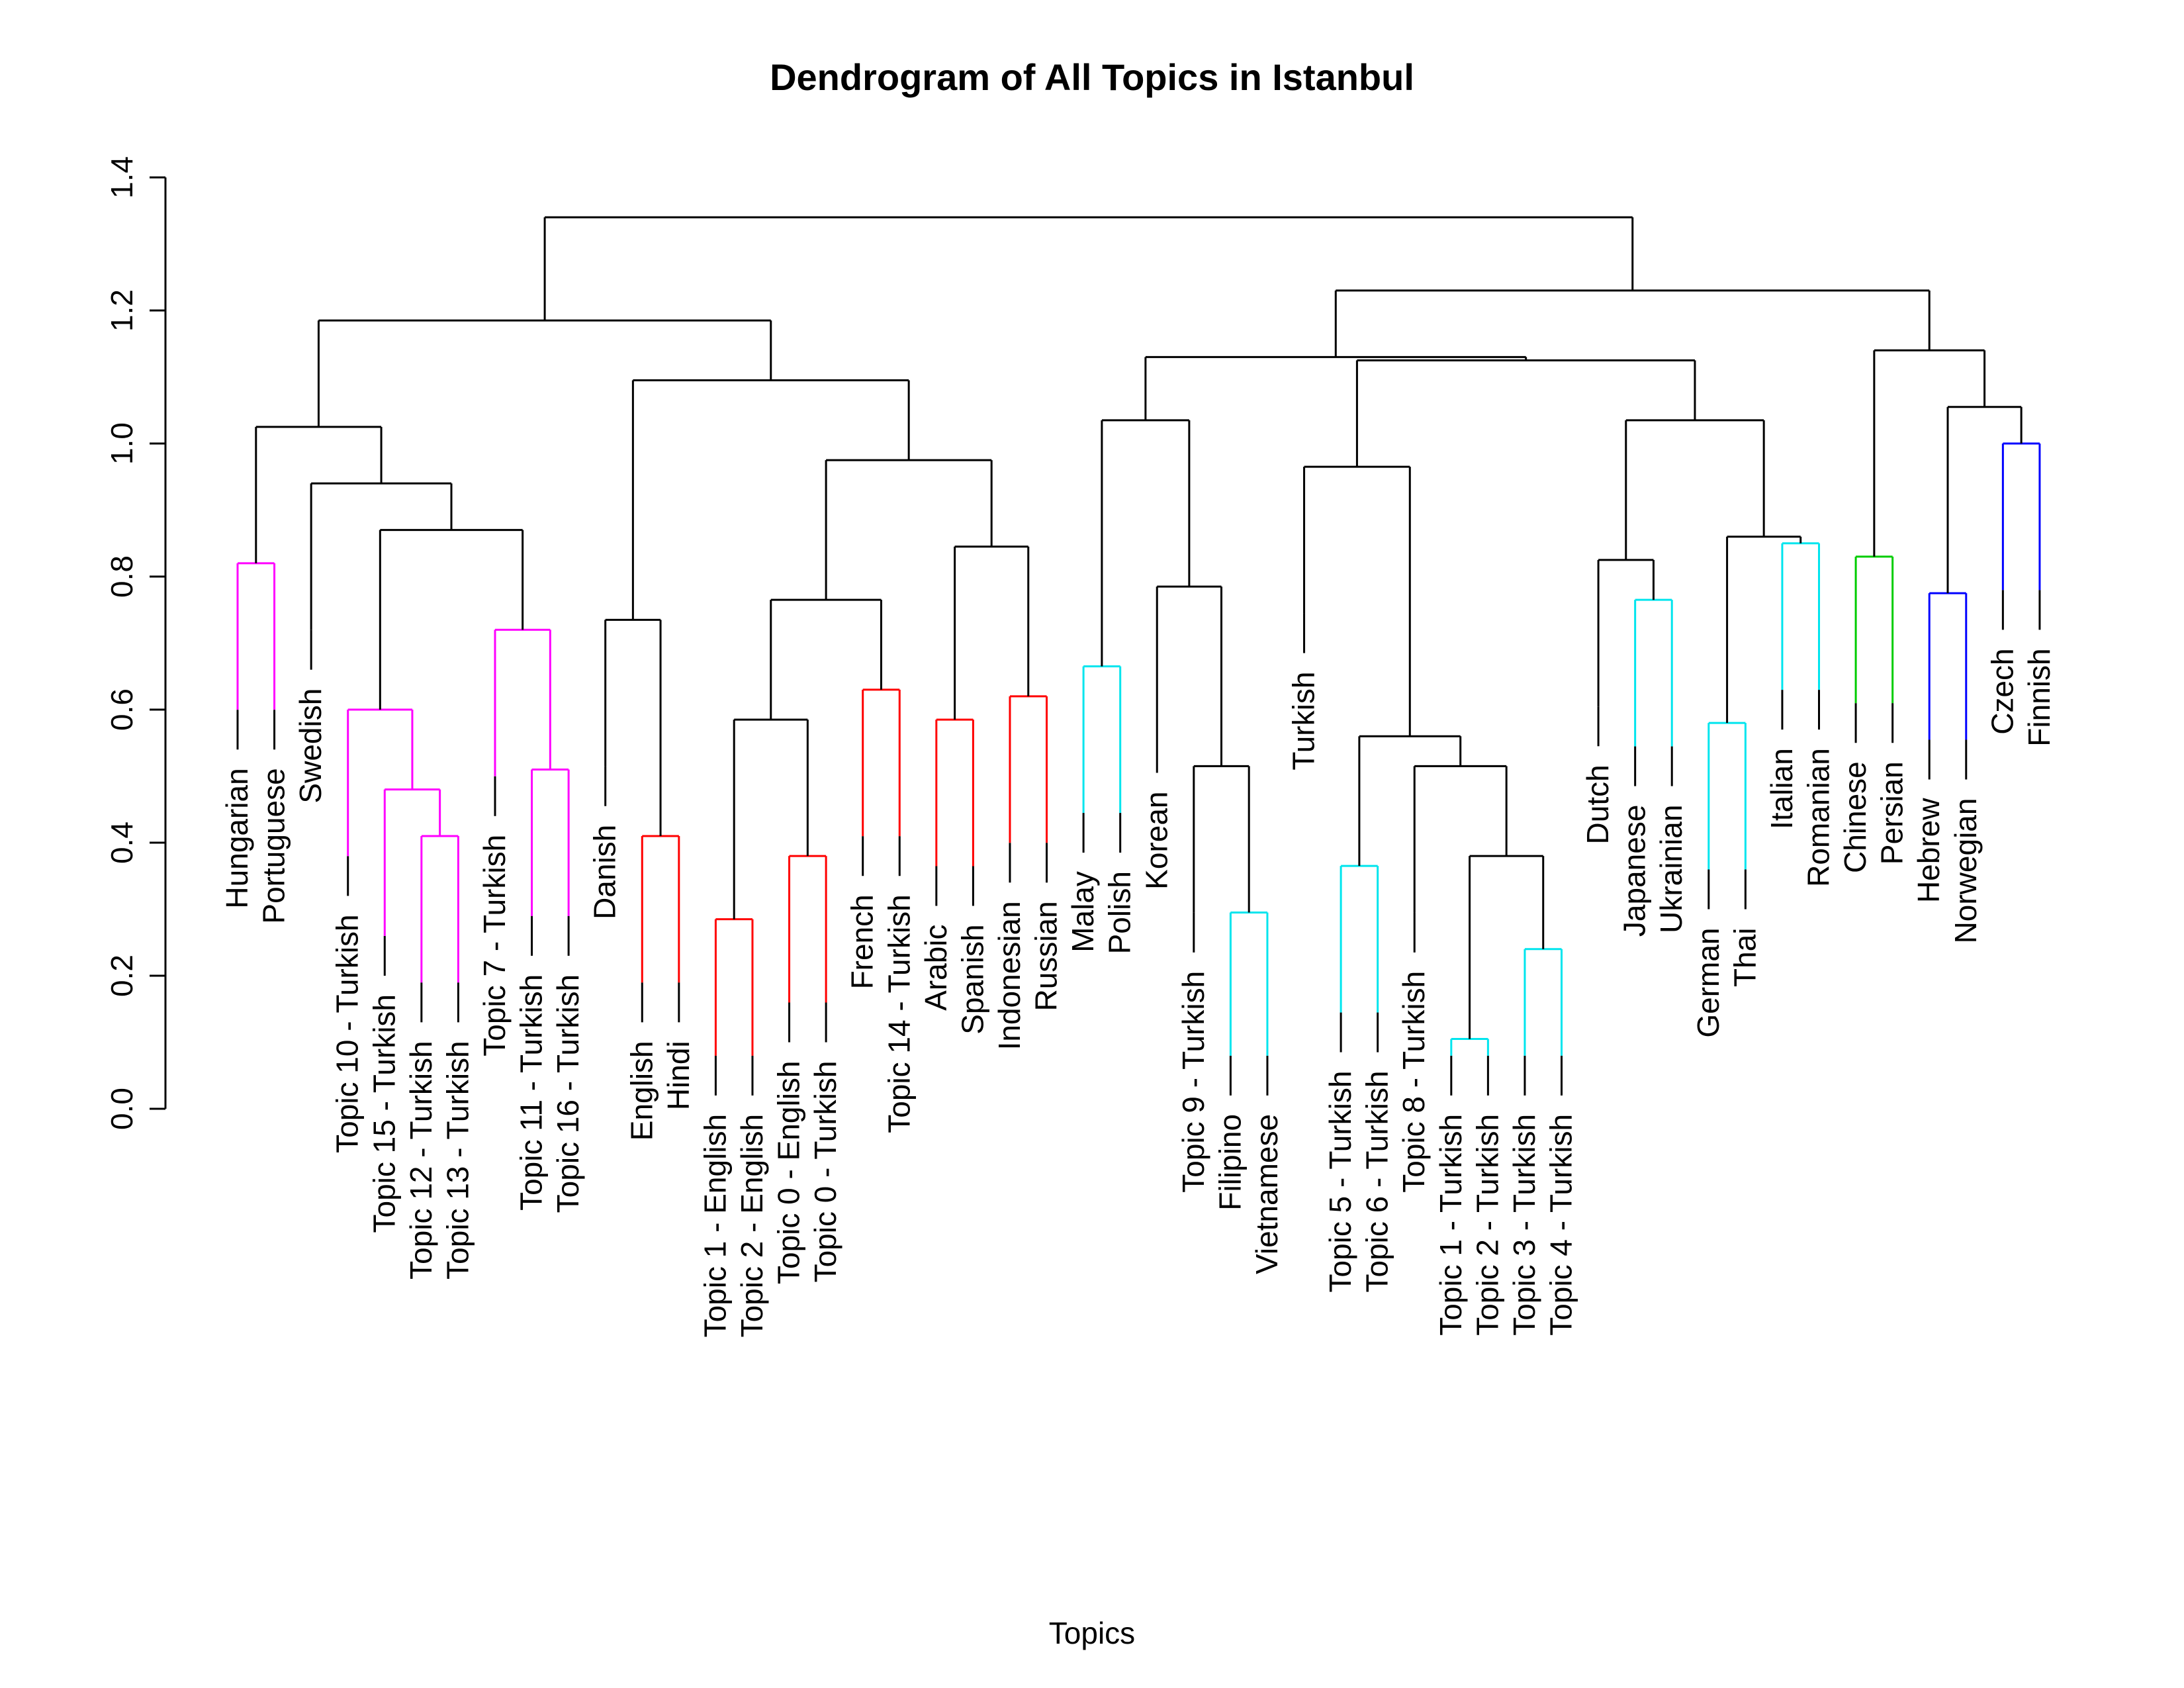 The height and width of the screenshot is (1688, 2184). I want to click on leaf-label: Chinese, so click(1855, 817).